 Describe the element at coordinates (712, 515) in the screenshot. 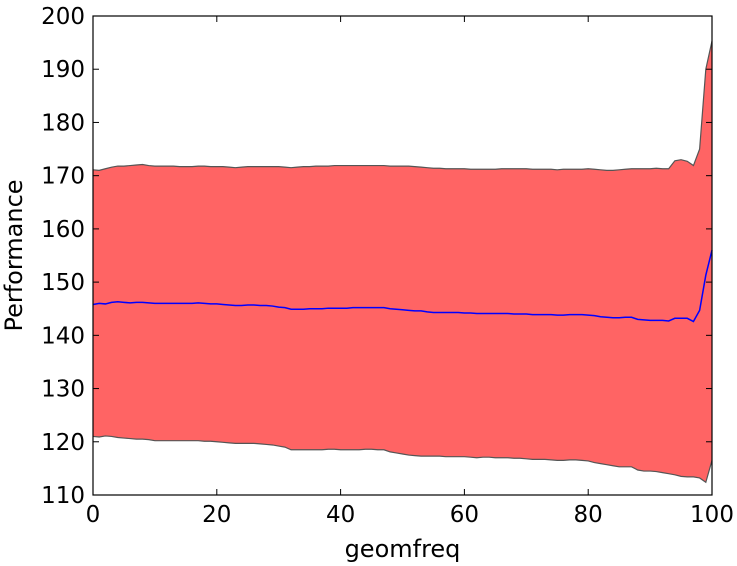

I see `x-tick-label: 100` at that location.